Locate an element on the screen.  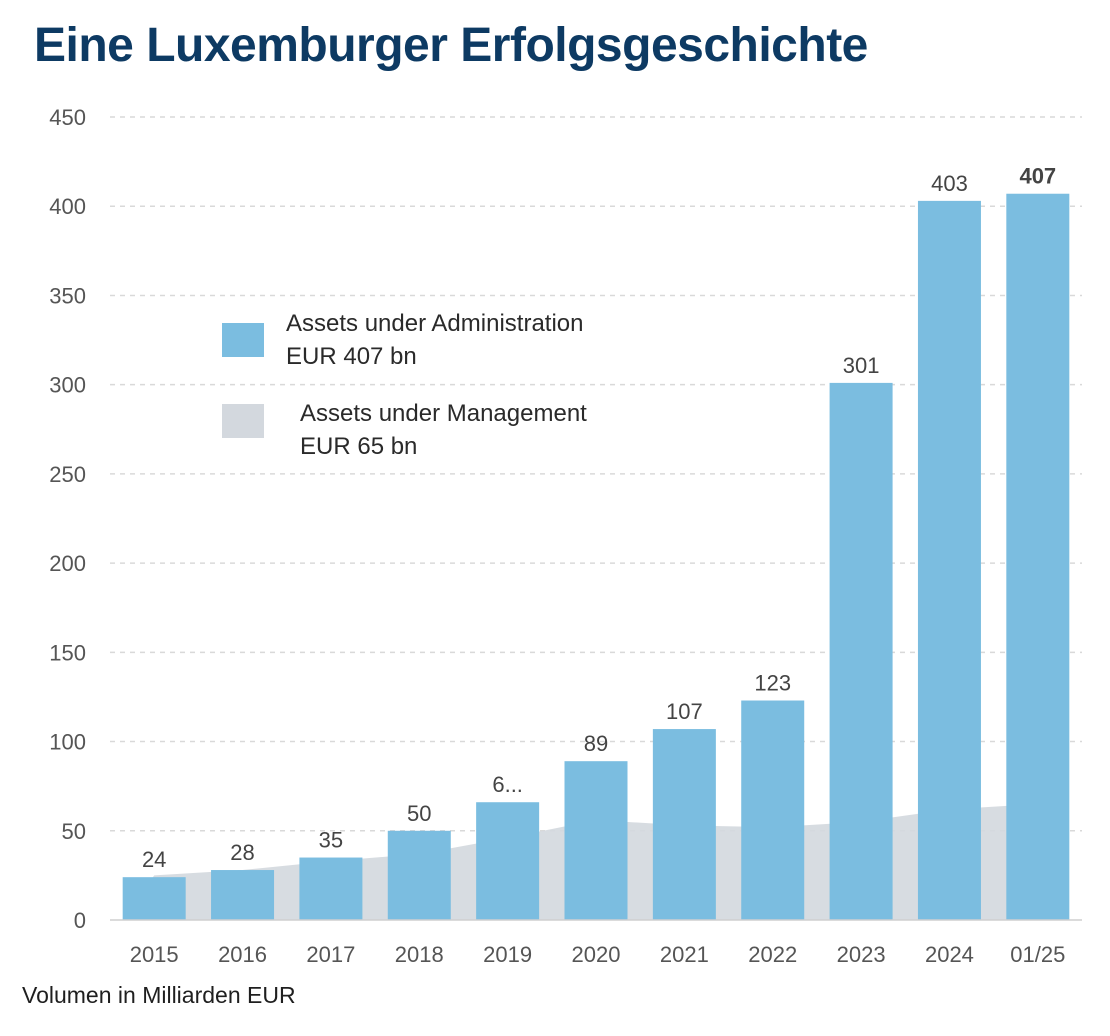
legend-swatch-aua is located at coordinates (243, 340).